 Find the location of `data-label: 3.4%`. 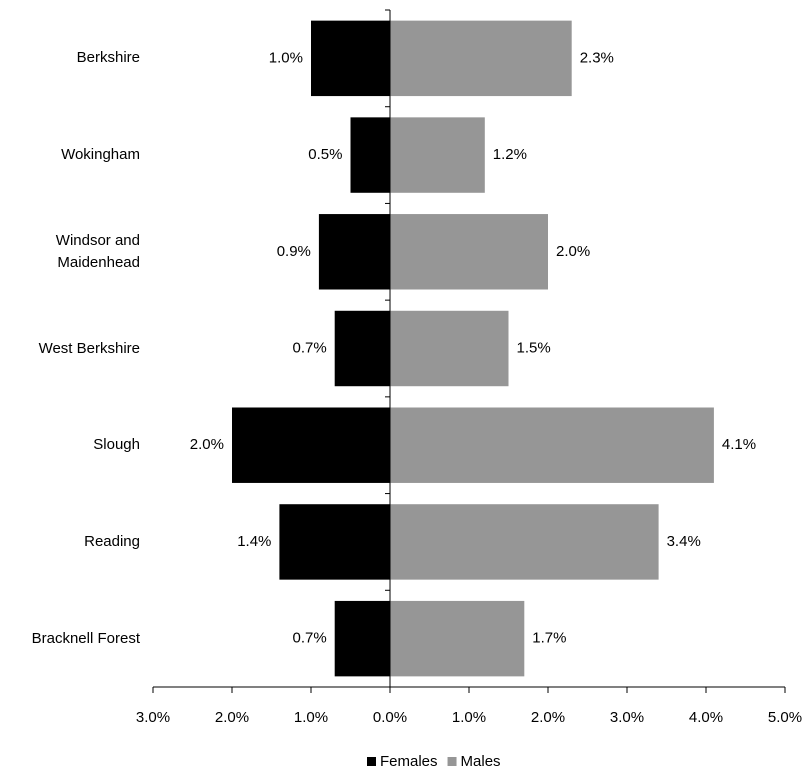

data-label: 3.4% is located at coordinates (684, 541).